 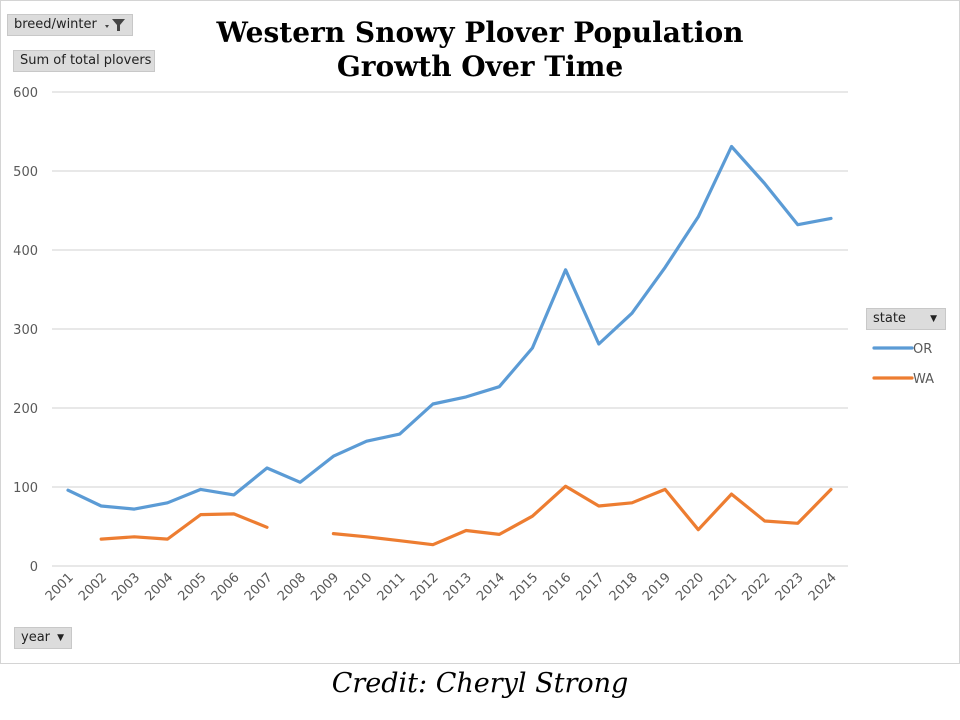 What do you see at coordinates (690, 587) in the screenshot?
I see `x-tick-label: 2020` at bounding box center [690, 587].